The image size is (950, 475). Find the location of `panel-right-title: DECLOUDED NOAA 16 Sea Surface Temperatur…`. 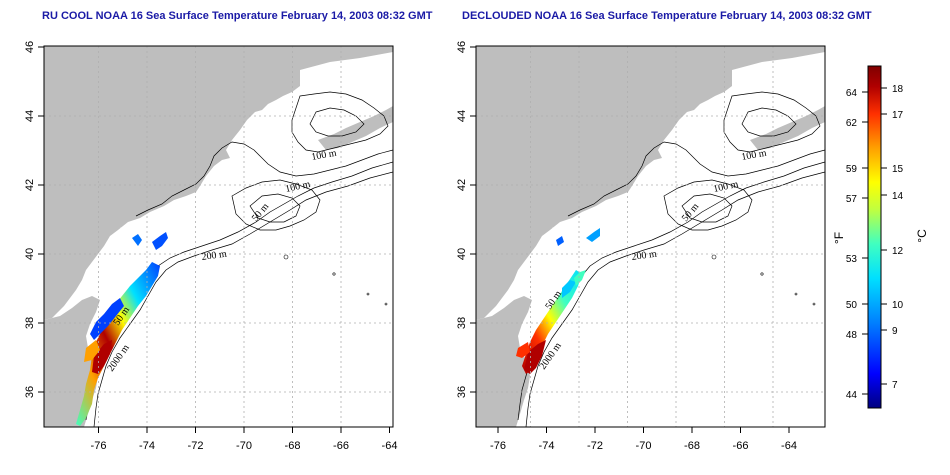

panel-right-title: DECLOUDED NOAA 16 Sea Surface Temperatur… is located at coordinates (667, 16).